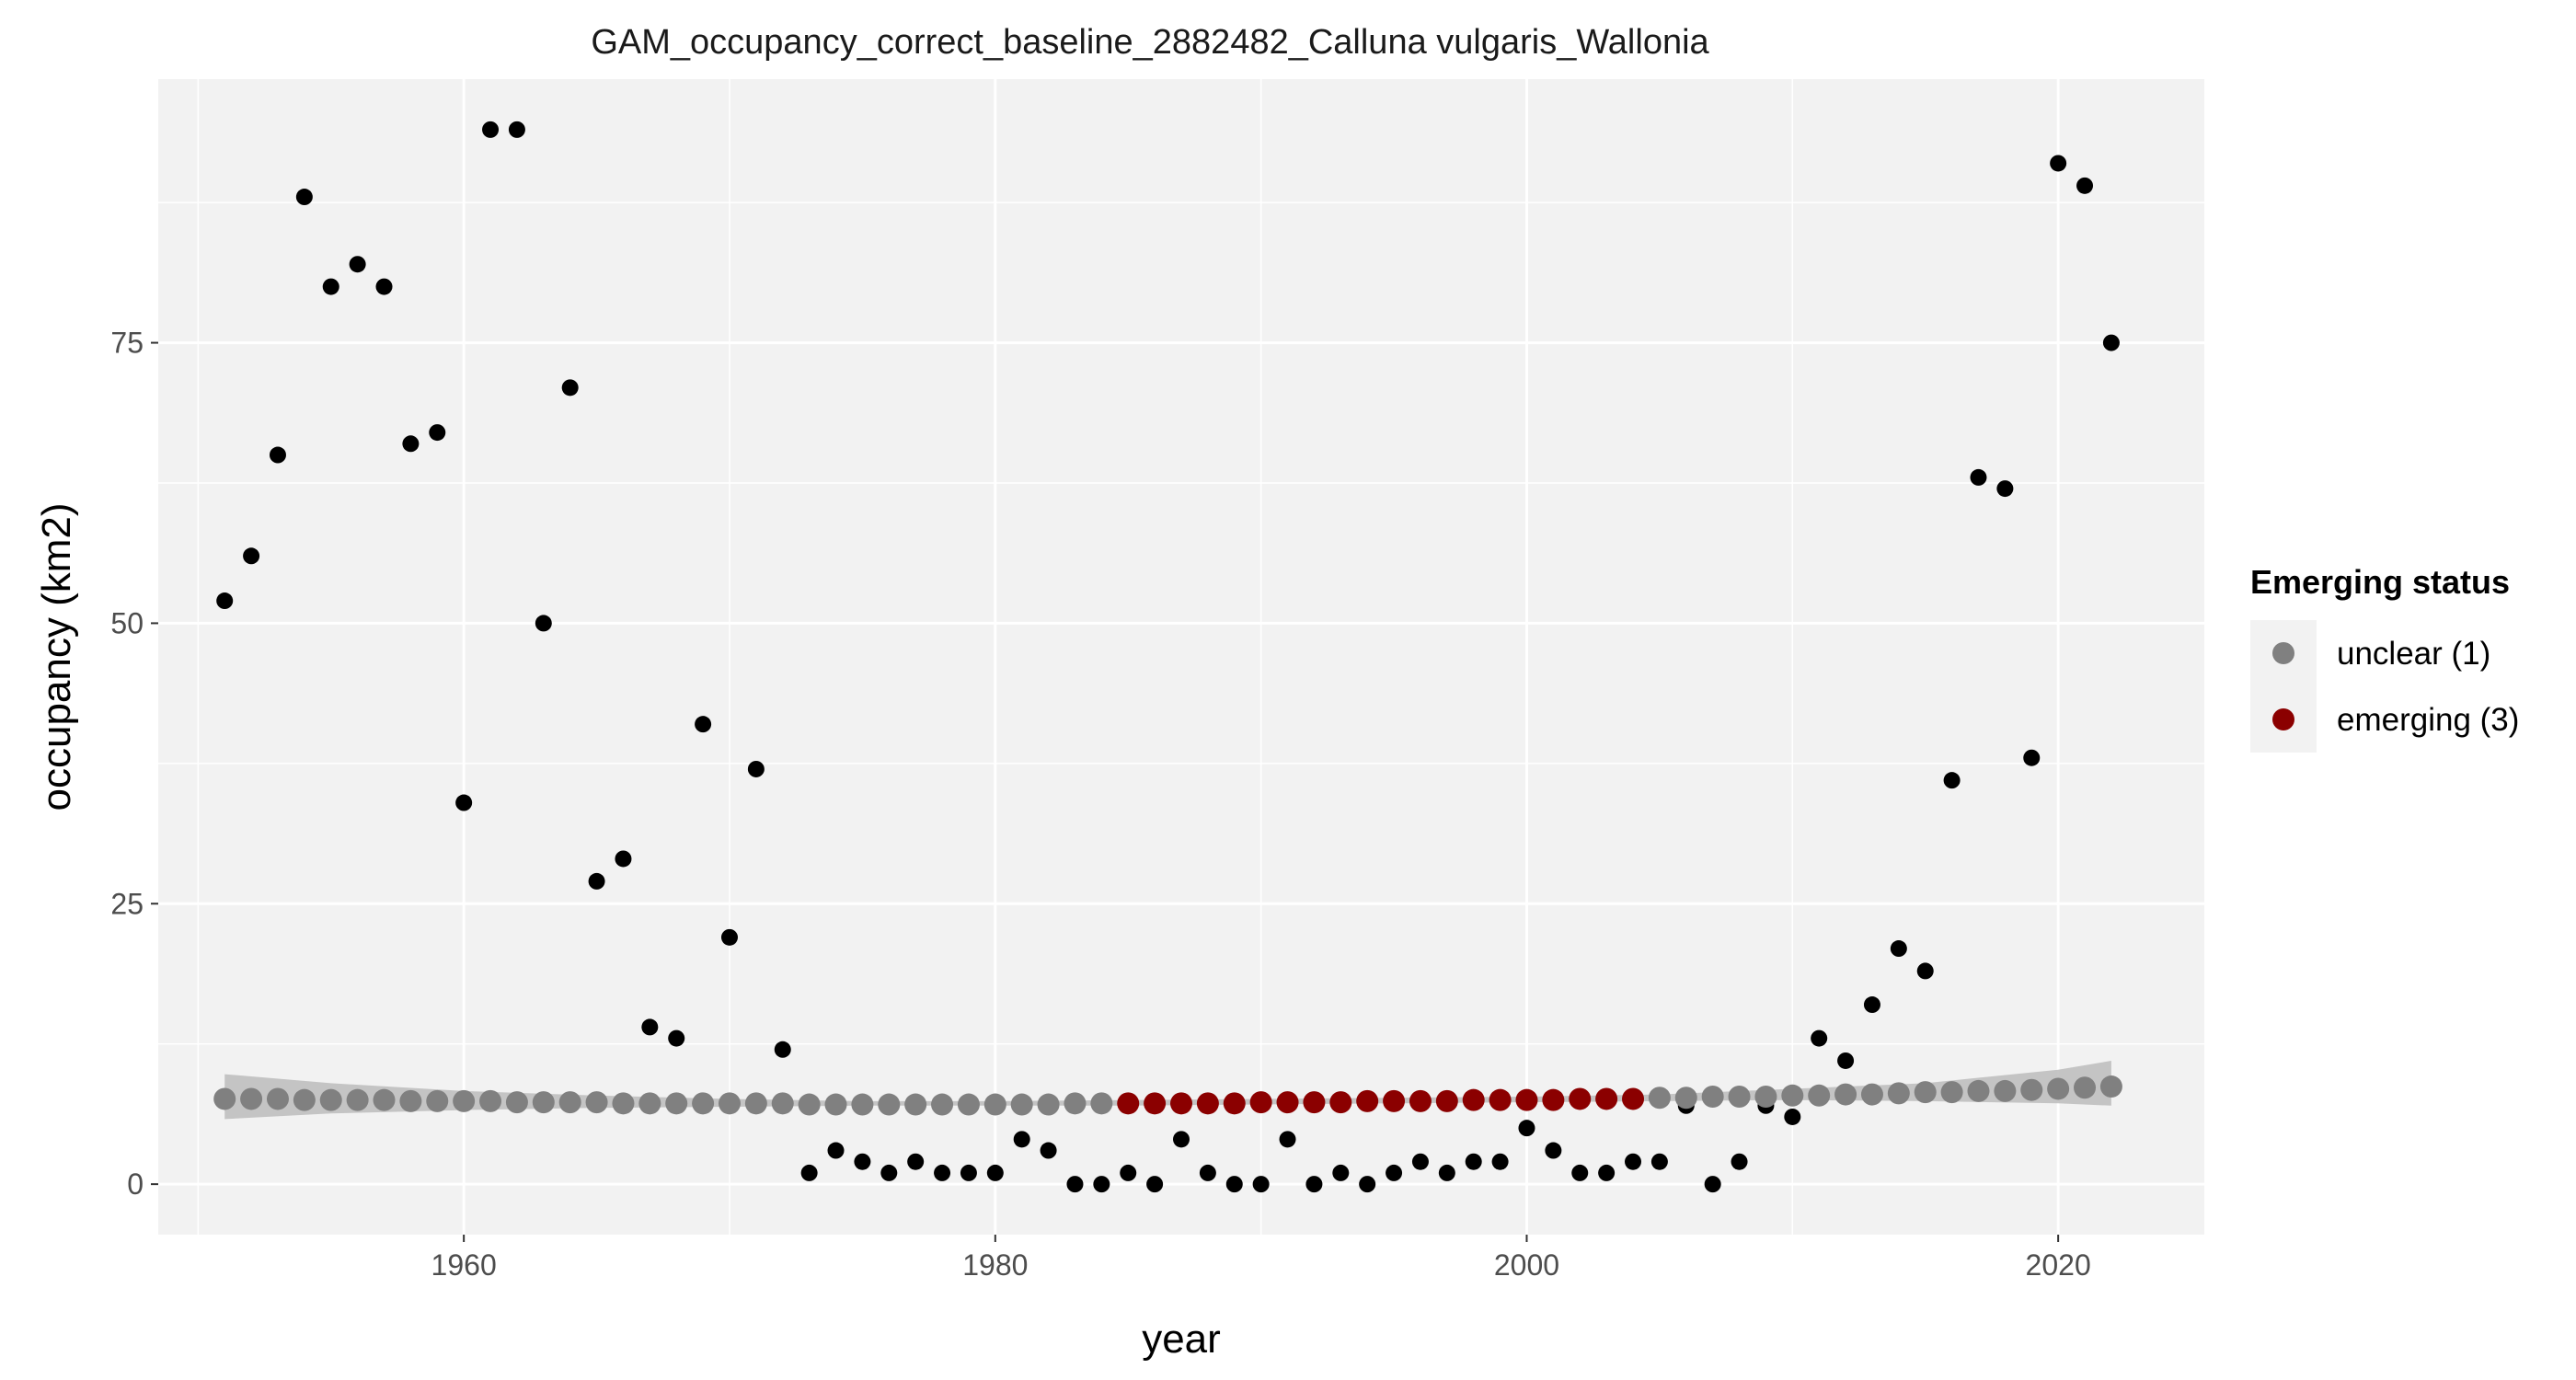 Image resolution: width=2576 pixels, height=1380 pixels. Describe the element at coordinates (2058, 1265) in the screenshot. I see `x-tick-label: 2020` at that location.